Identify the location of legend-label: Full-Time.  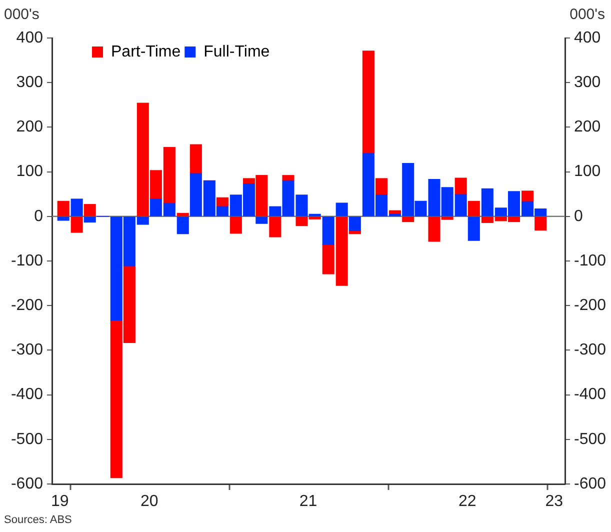
(237, 51).